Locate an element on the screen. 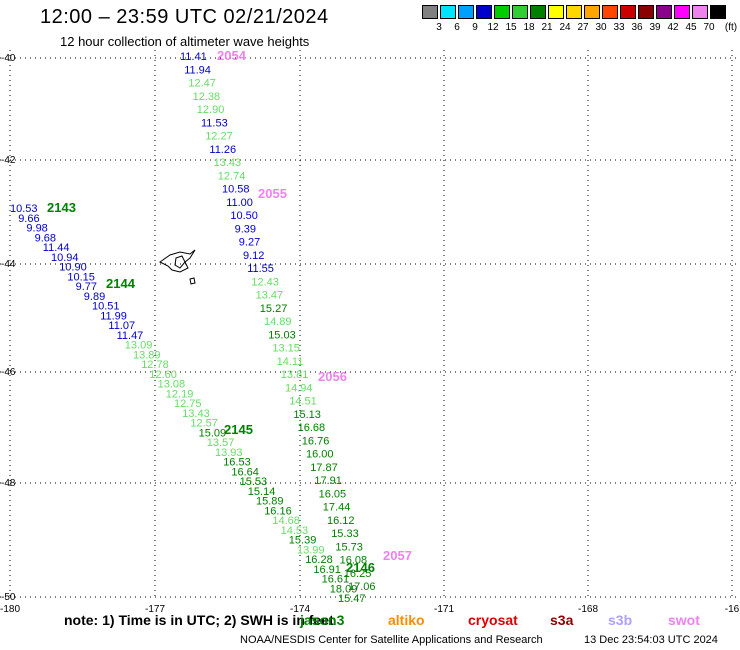  track-value-right: 12.27 is located at coordinates (219, 137).